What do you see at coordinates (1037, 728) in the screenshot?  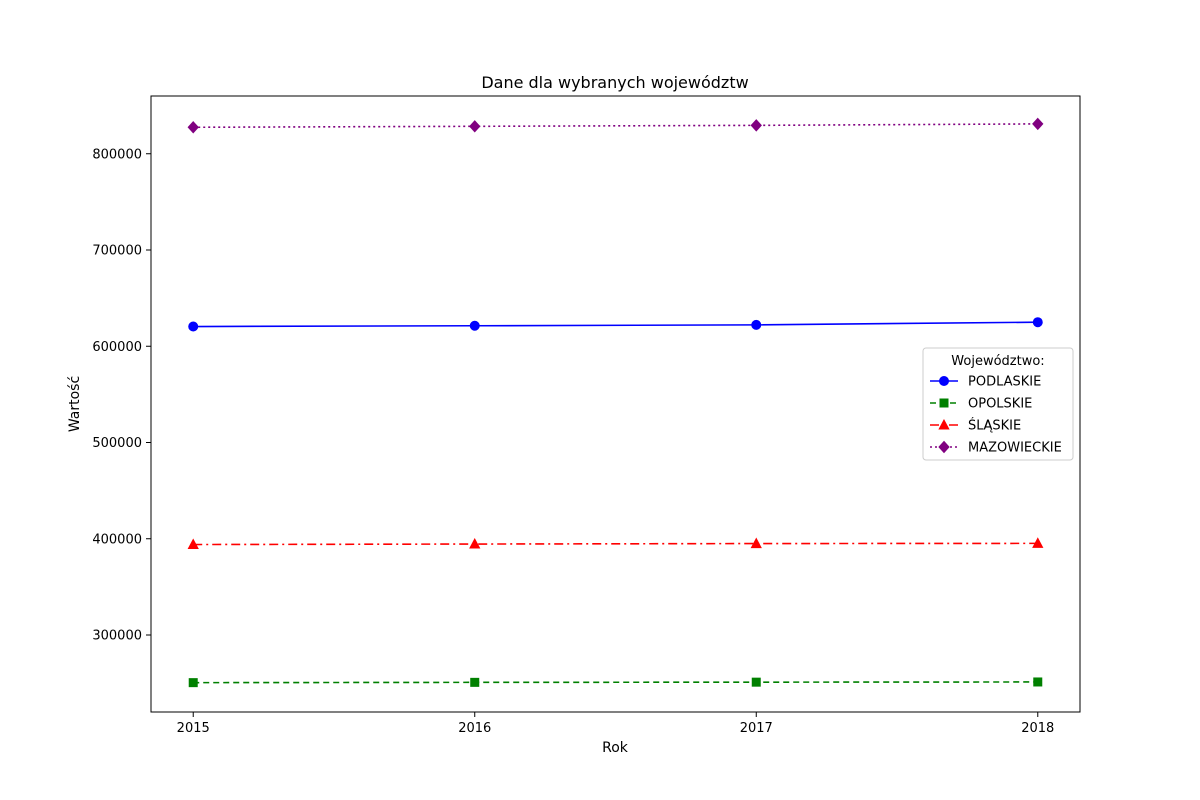 I see `x-tick-label: 2018` at bounding box center [1037, 728].